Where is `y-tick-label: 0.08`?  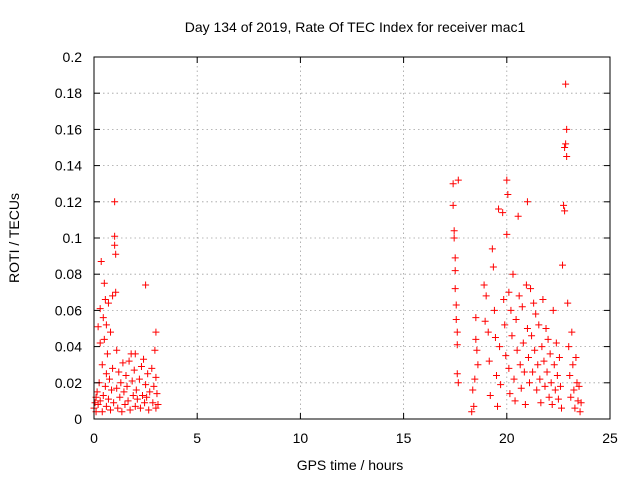 y-tick-label: 0.08 is located at coordinates (68, 274).